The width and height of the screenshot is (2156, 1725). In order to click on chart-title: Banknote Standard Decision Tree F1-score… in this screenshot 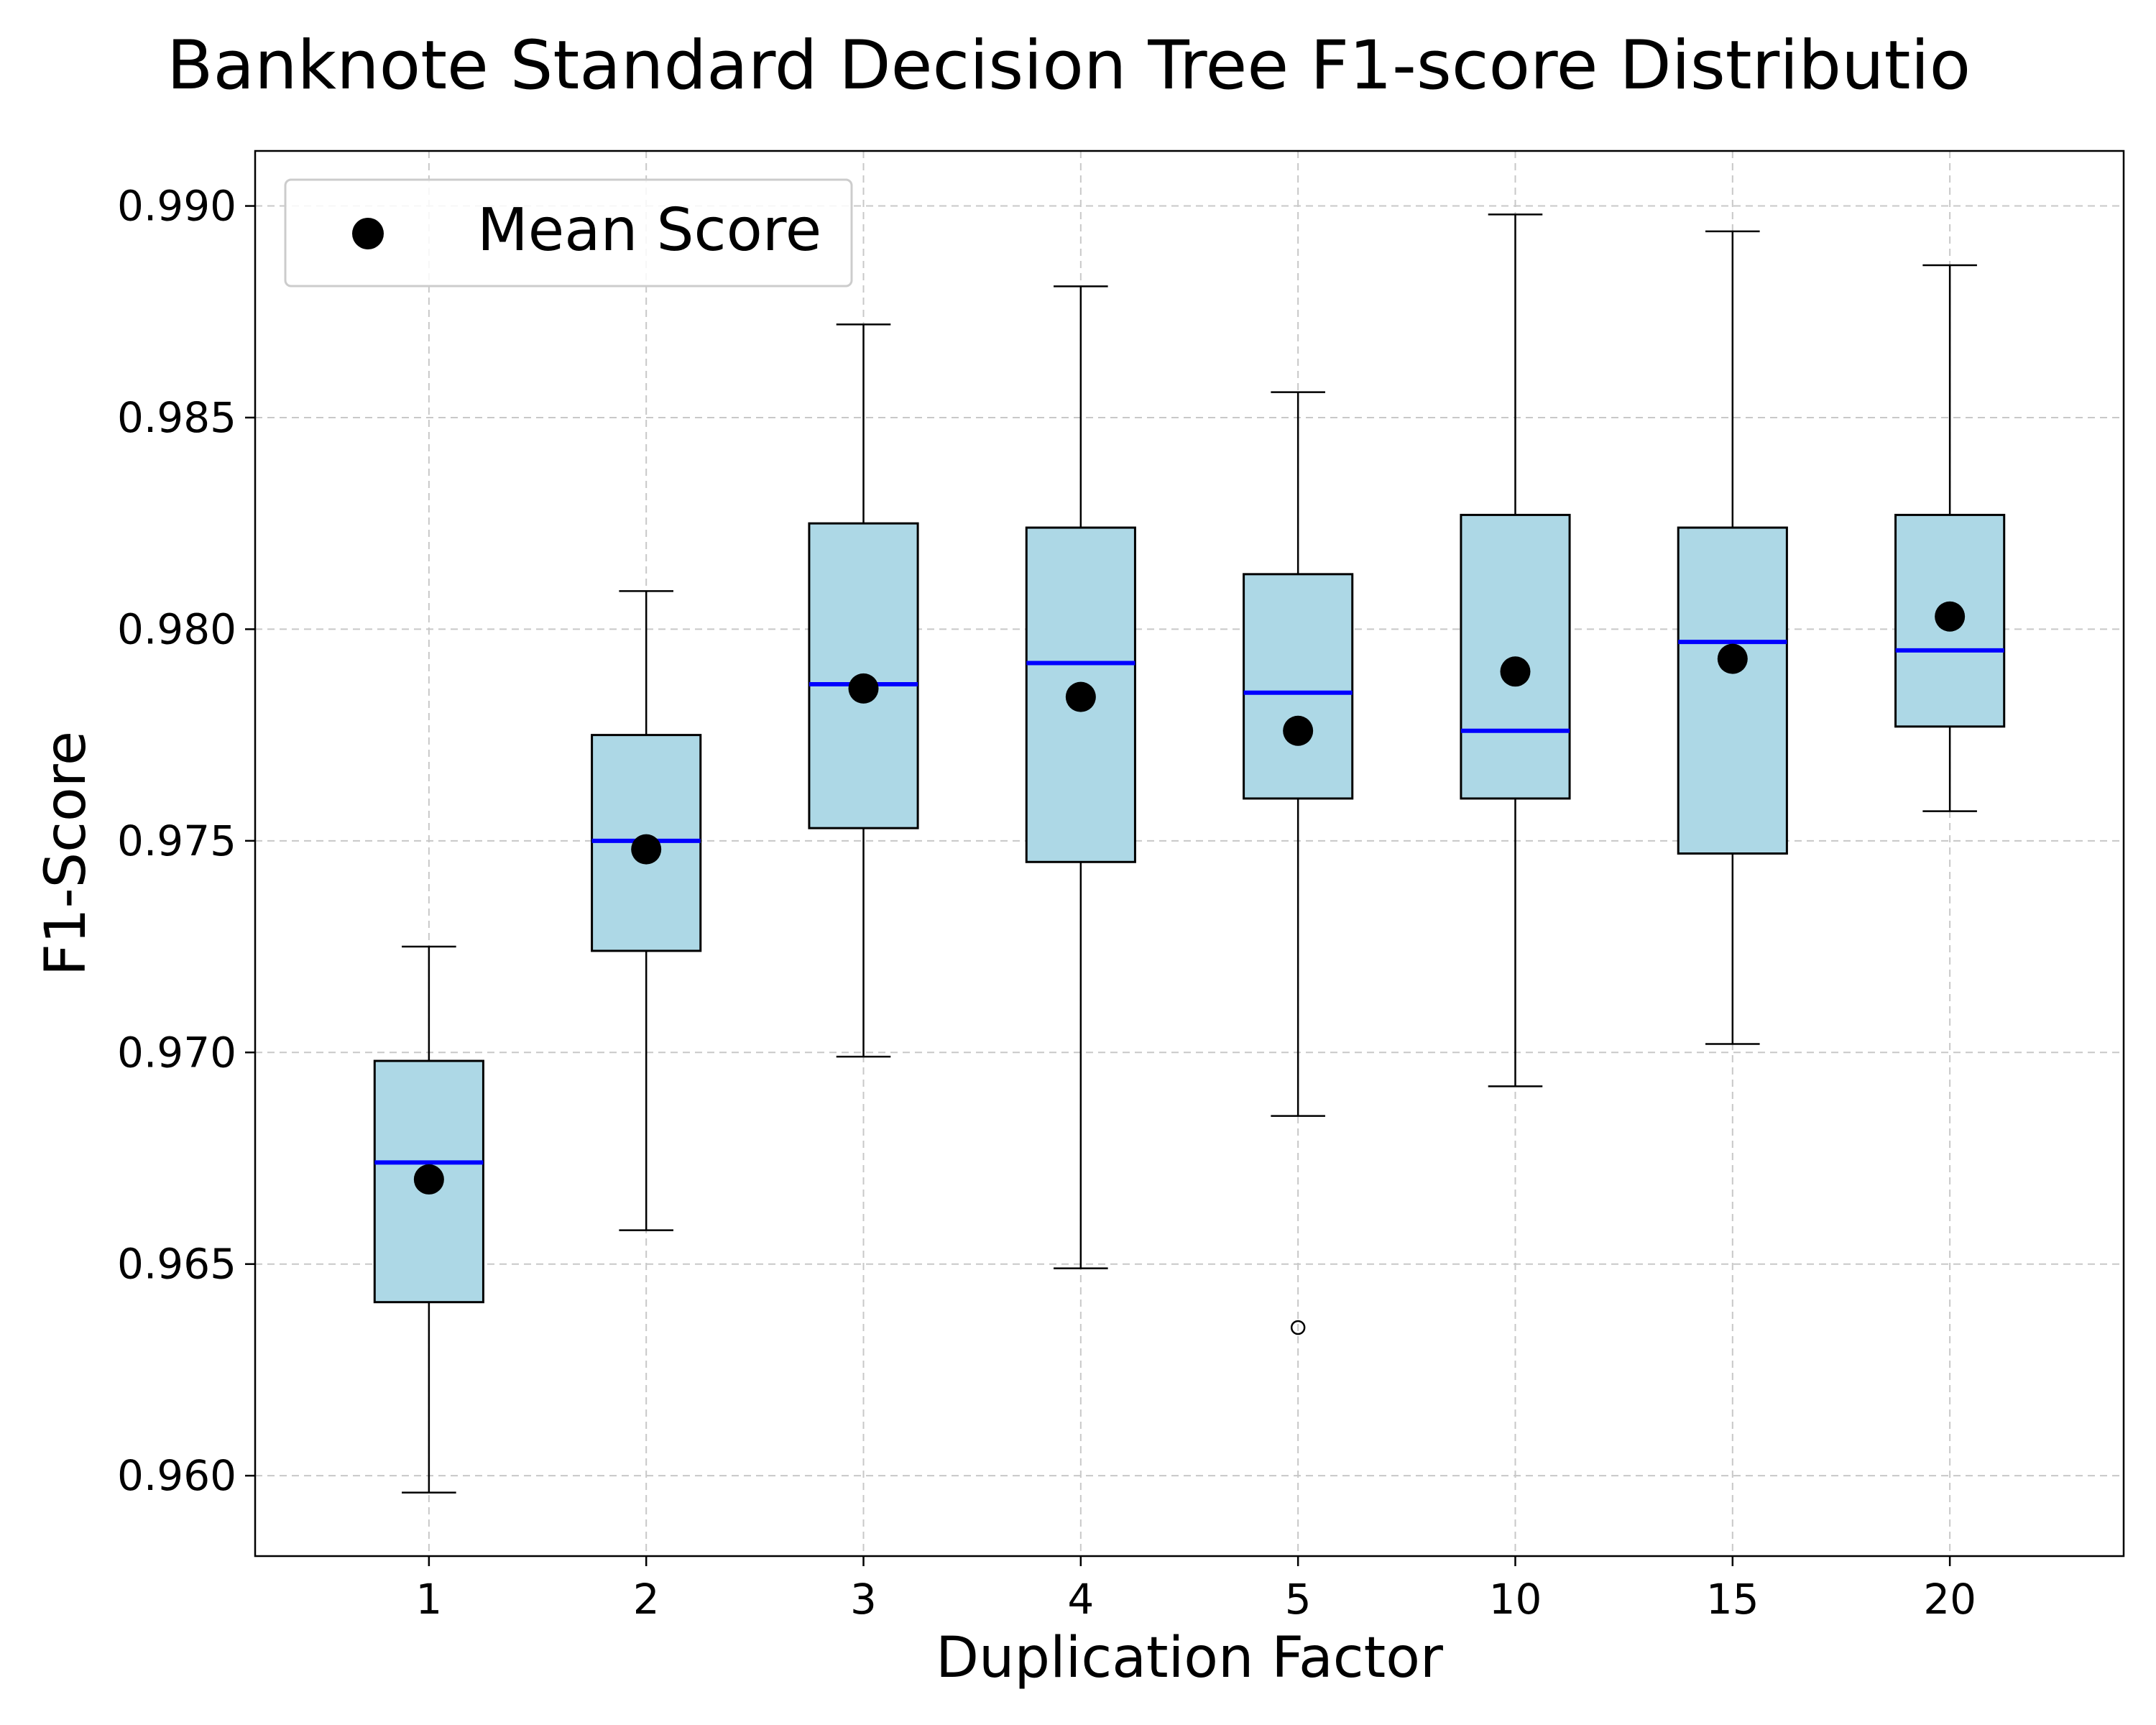, I will do `click(1069, 66)`.